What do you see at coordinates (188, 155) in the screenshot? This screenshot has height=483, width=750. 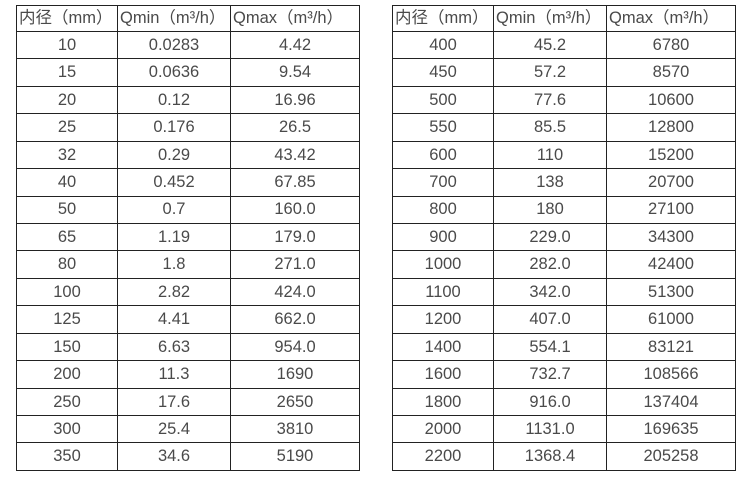 I see `table-row: 32 0.29 43.42` at bounding box center [188, 155].